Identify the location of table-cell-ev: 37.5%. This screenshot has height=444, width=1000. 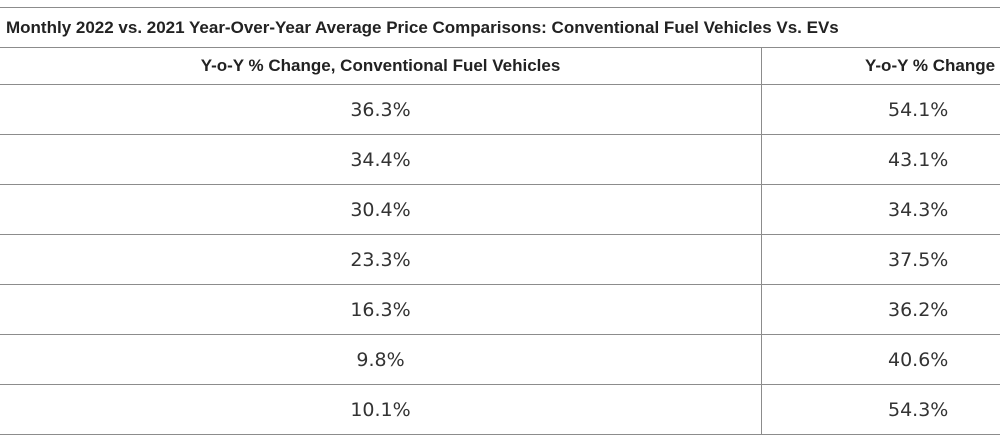
(881, 260).